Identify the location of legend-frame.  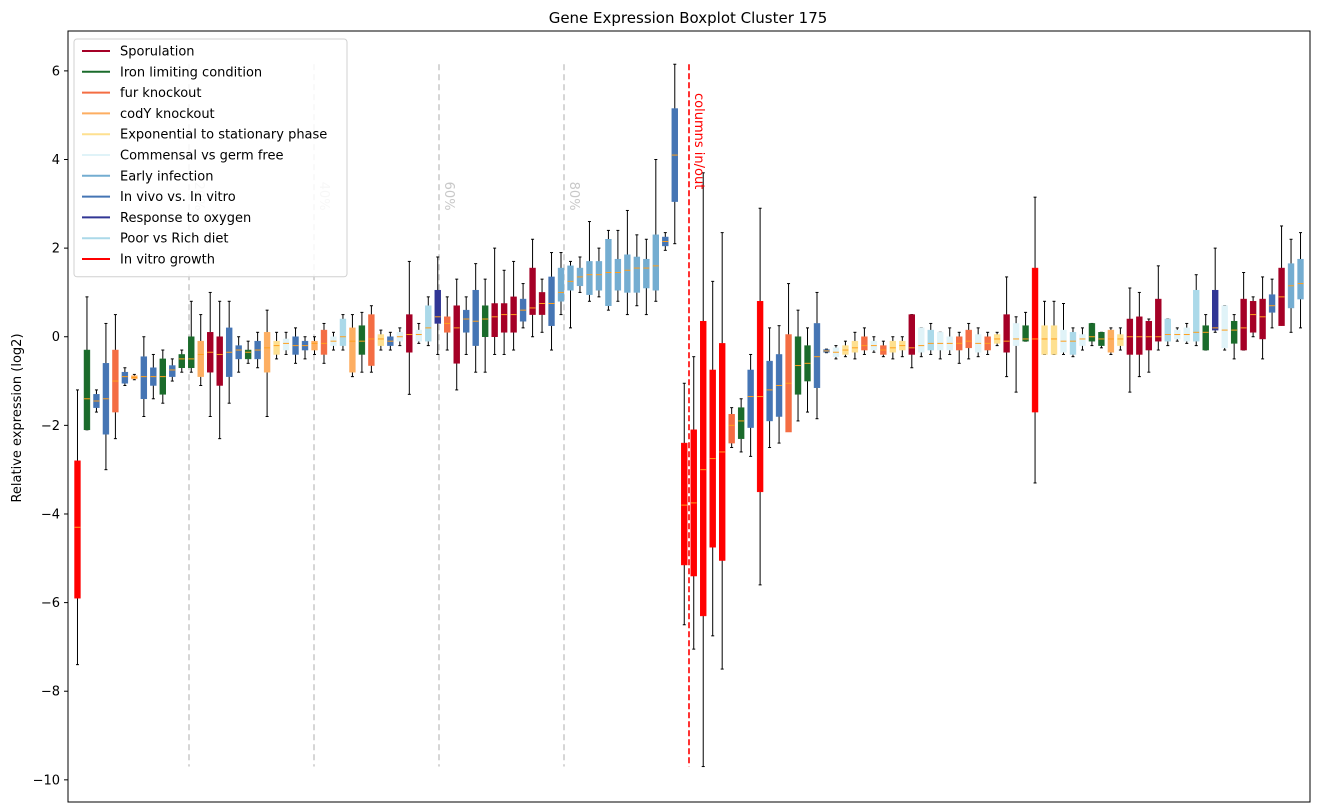
(210, 158).